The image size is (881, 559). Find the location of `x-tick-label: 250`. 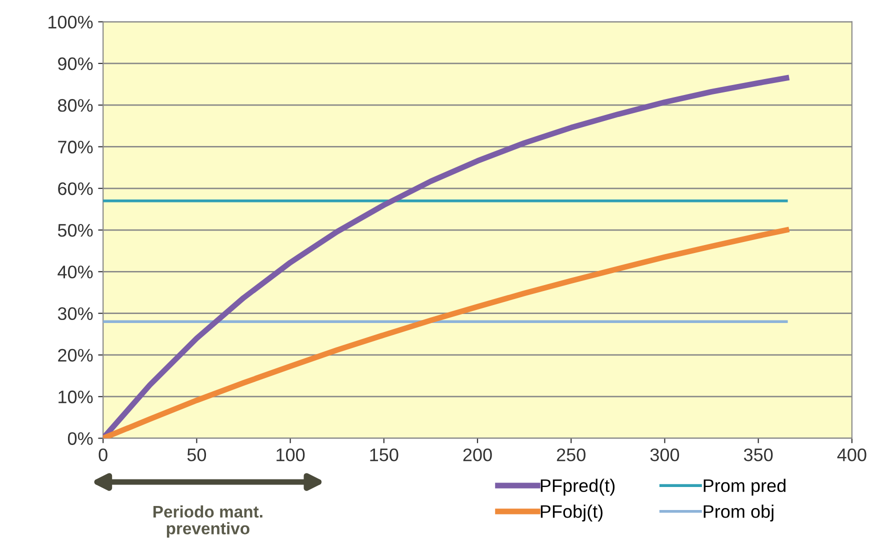

x-tick-label: 250 is located at coordinates (571, 455).